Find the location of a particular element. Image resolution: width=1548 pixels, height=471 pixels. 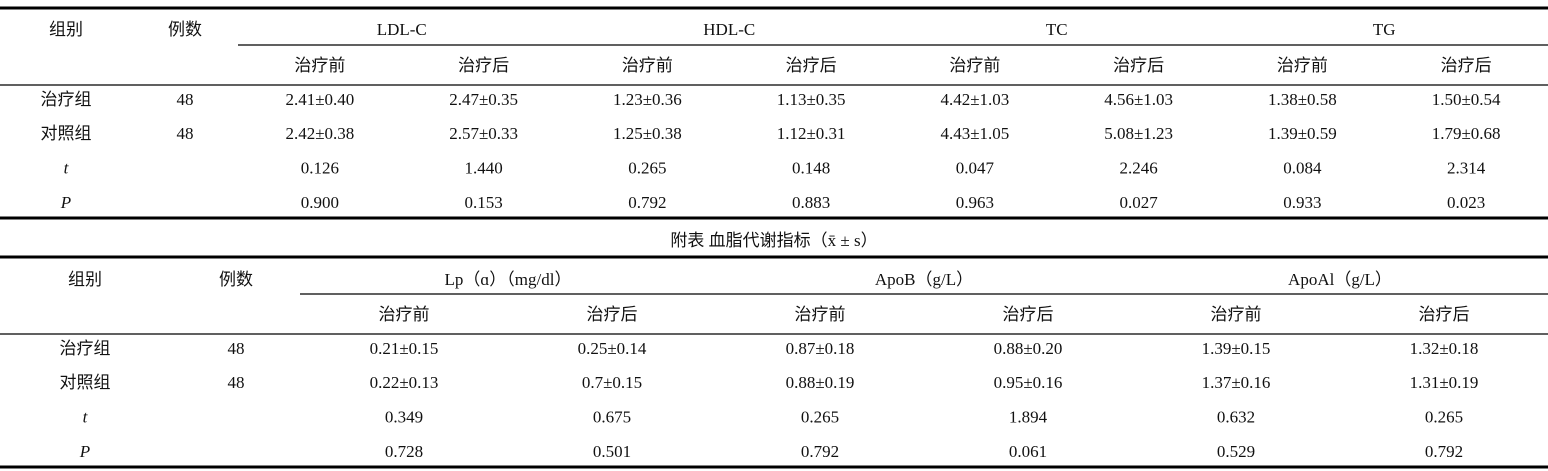

cell: 0.88±0.20 is located at coordinates (1028, 348).